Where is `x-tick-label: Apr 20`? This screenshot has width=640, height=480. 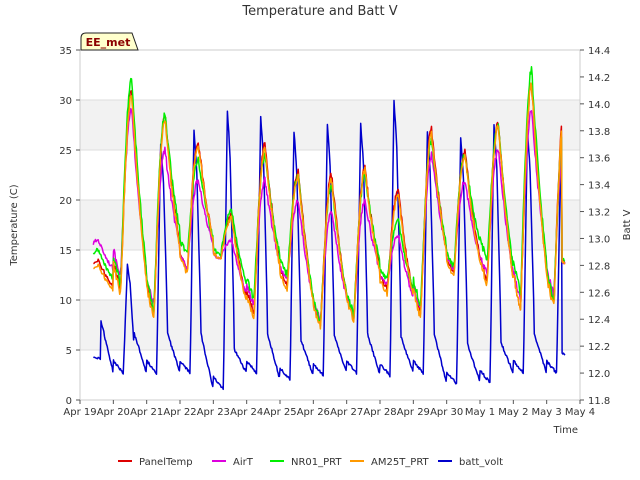
x-tick-label: Apr 20 is located at coordinates (113, 412).